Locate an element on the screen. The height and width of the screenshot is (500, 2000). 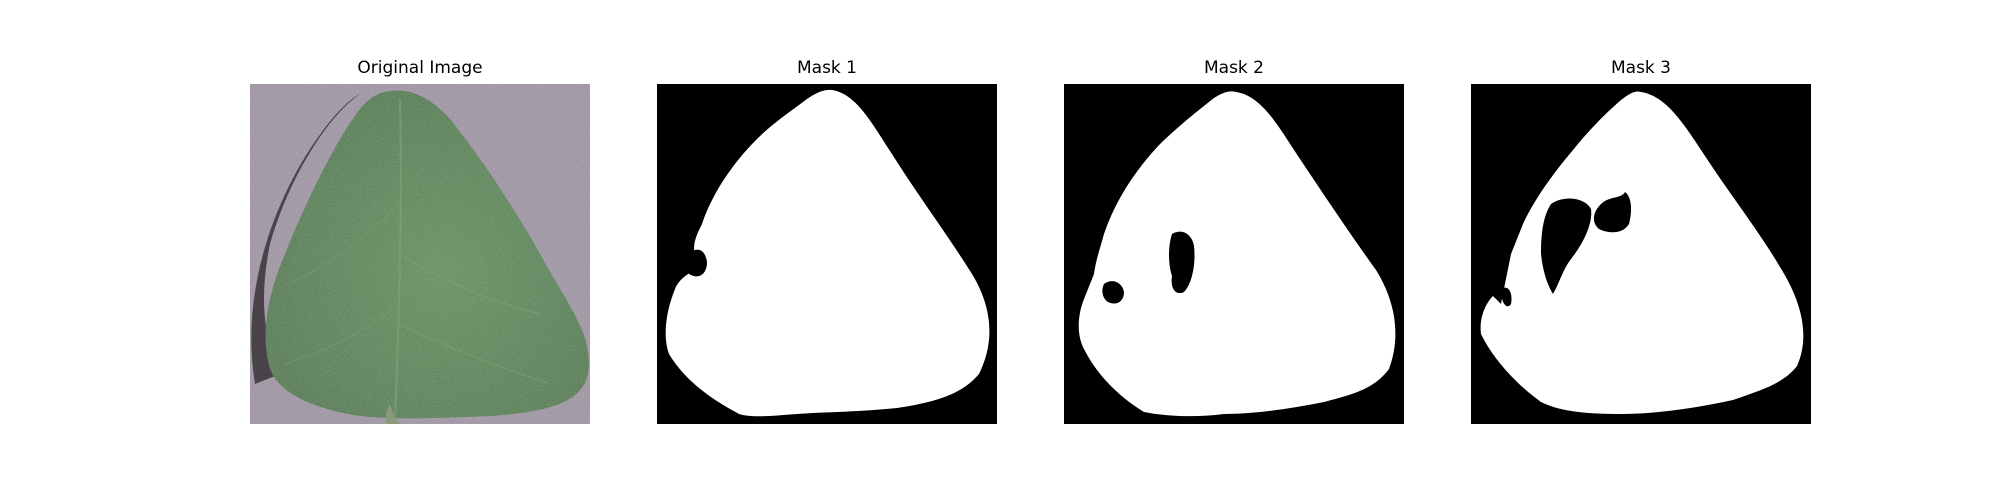
mask-2-image is located at coordinates (1234, 254).